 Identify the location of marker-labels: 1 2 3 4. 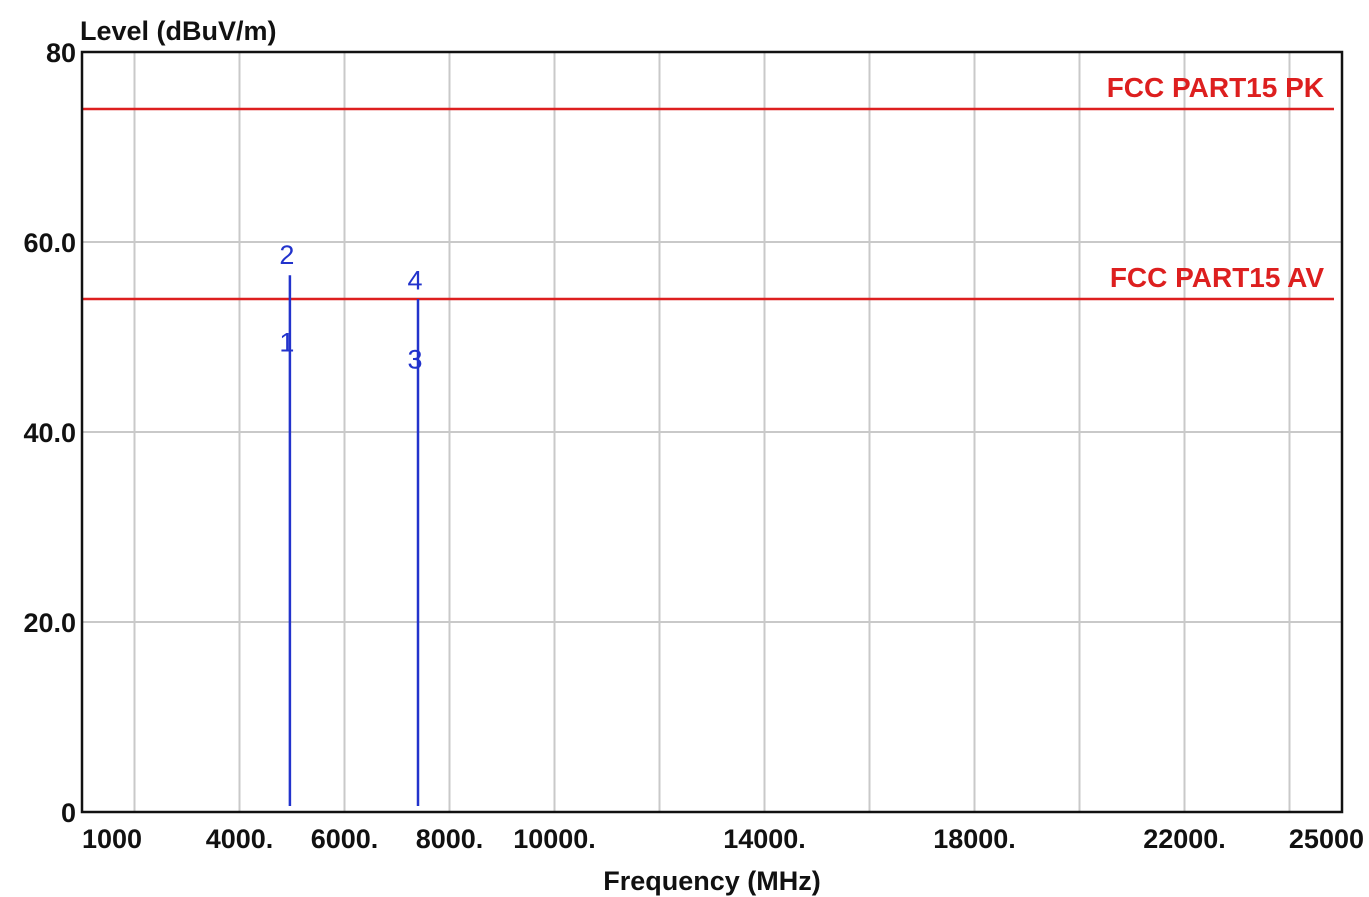
(350, 307).